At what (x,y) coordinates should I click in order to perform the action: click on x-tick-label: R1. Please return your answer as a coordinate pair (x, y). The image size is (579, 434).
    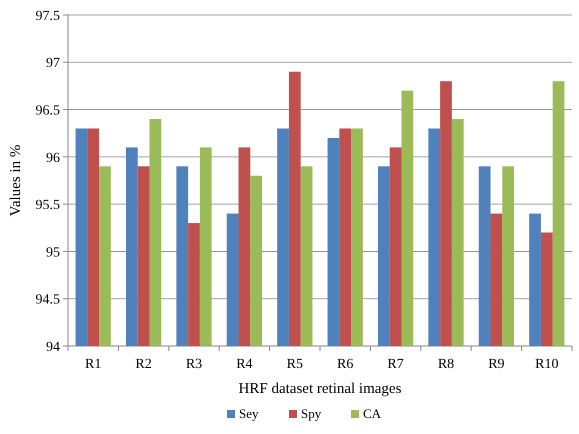
    Looking at the image, I should click on (93, 364).